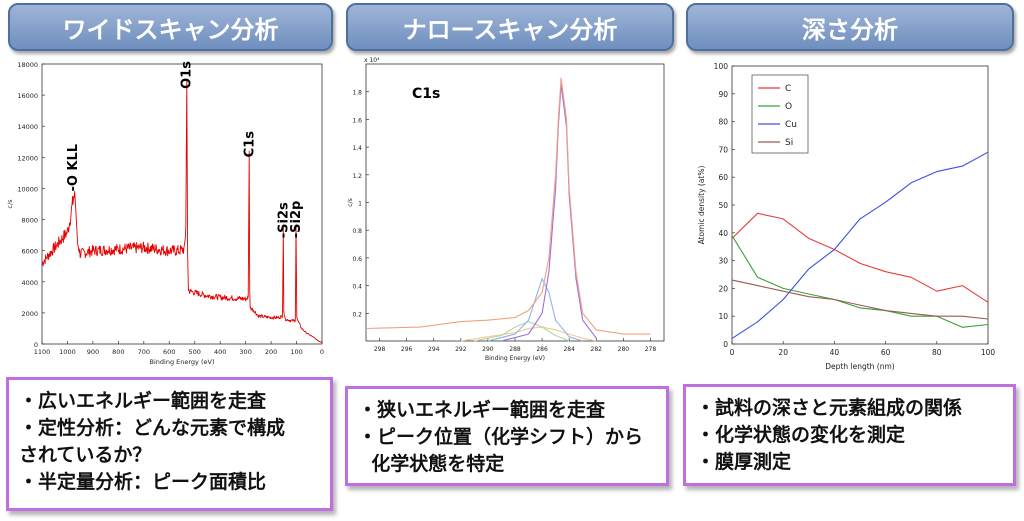 The width and height of the screenshot is (1024, 521). I want to click on x-tick-label: 800, so click(118, 352).